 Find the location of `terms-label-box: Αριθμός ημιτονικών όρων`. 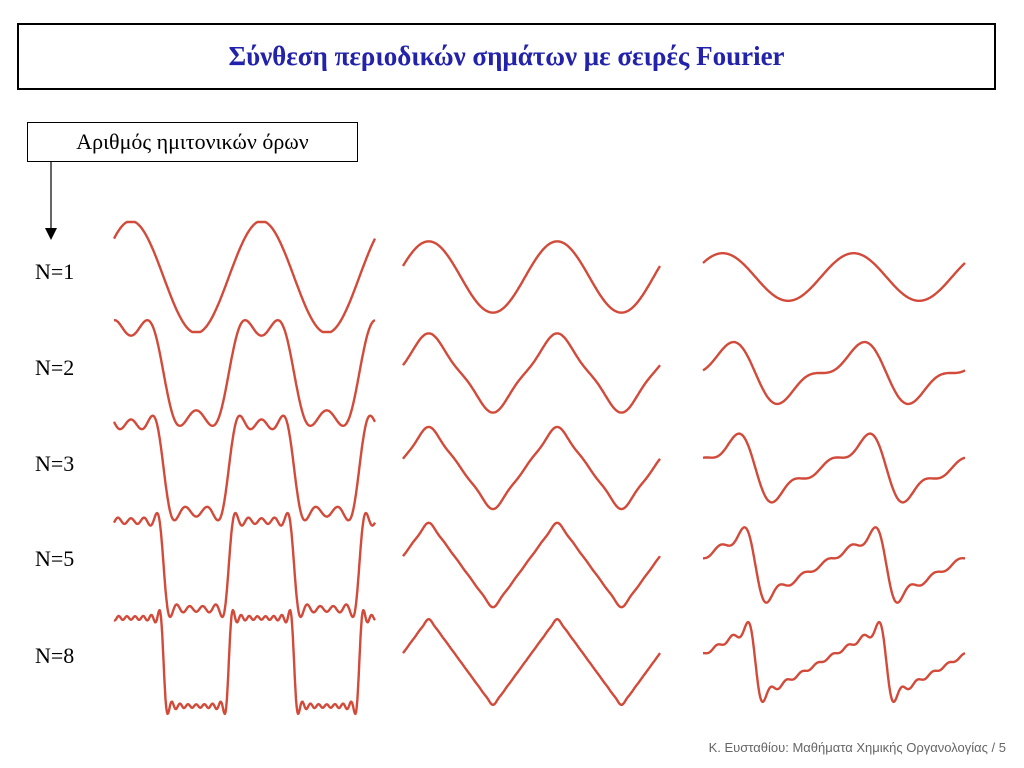

terms-label-box: Αριθμός ημιτονικών όρων is located at coordinates (192, 142).